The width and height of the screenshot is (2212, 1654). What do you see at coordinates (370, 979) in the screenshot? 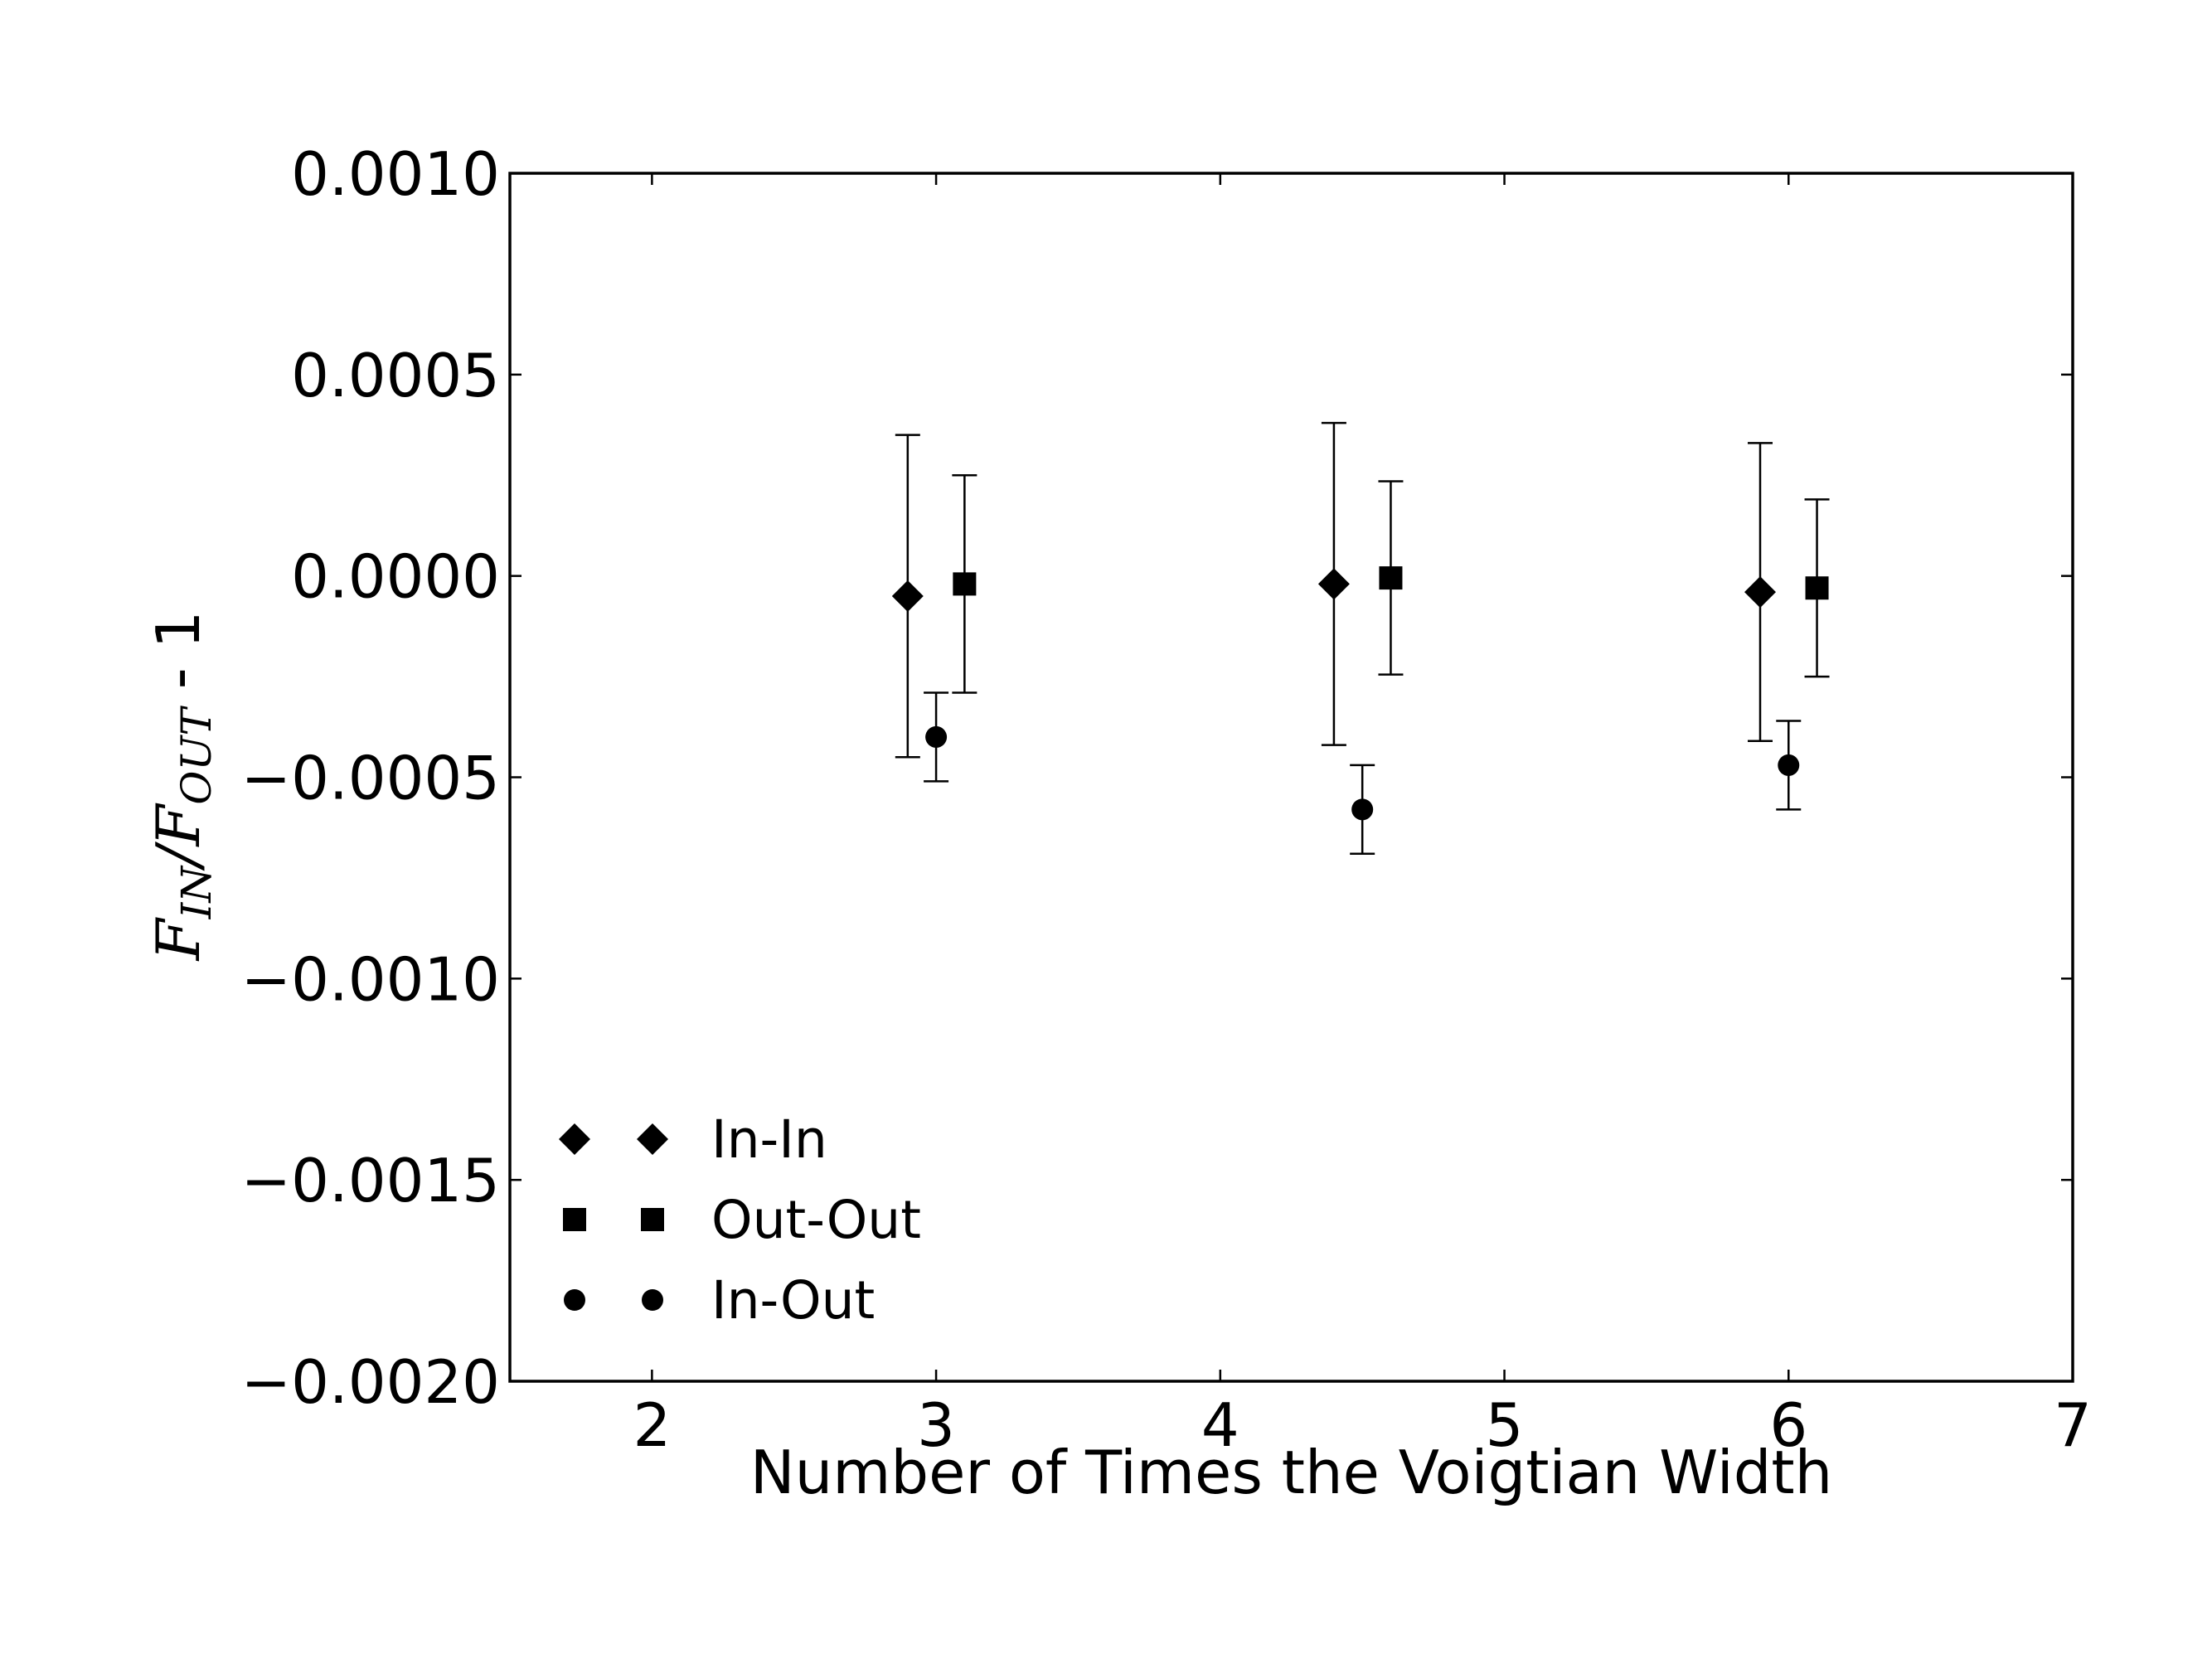
I see `y-tick-label: −0.0010` at bounding box center [370, 979].